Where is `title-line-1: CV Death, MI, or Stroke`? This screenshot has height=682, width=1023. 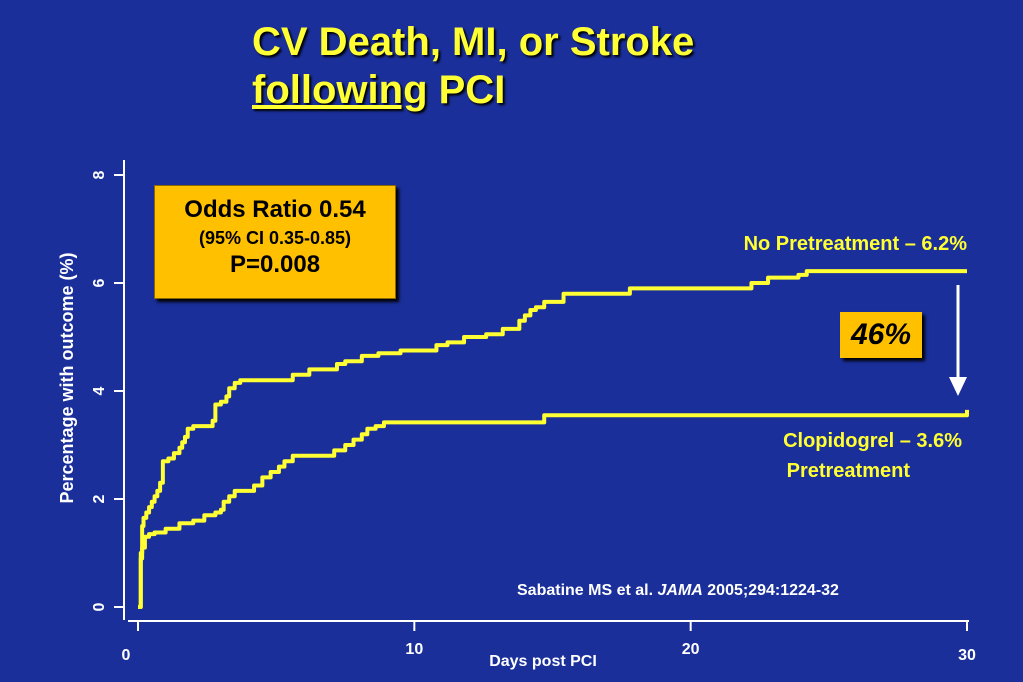 title-line-1: CV Death, MI, or Stroke is located at coordinates (473, 42).